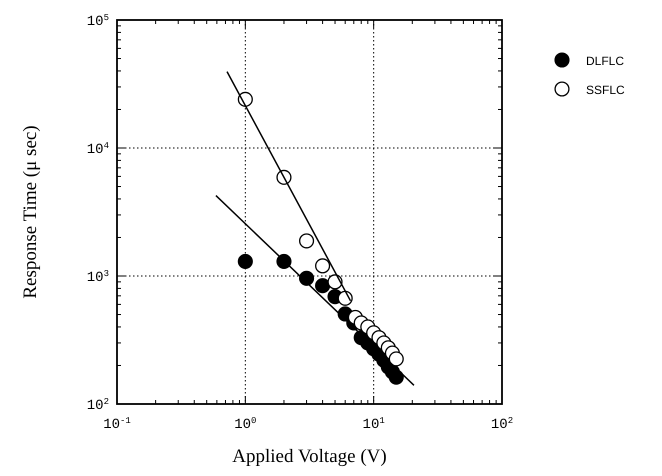  What do you see at coordinates (245, 424) in the screenshot?
I see `x-tick-label: 10$^{0}$` at bounding box center [245, 424].